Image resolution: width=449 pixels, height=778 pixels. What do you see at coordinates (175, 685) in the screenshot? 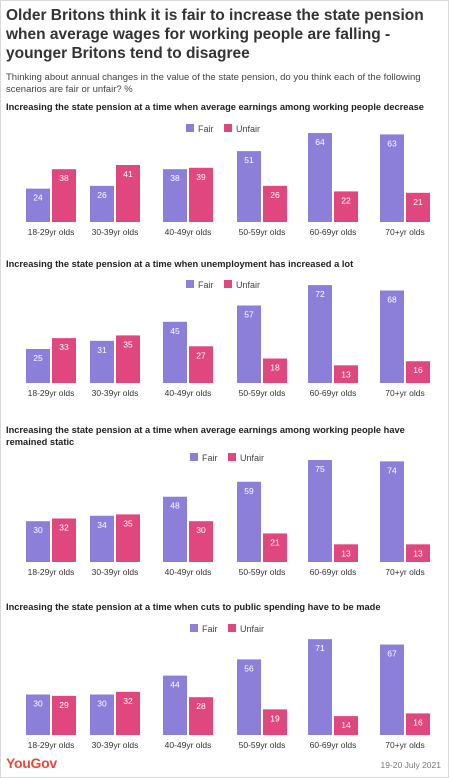
I see `data-label-fair-3: 44` at bounding box center [175, 685].